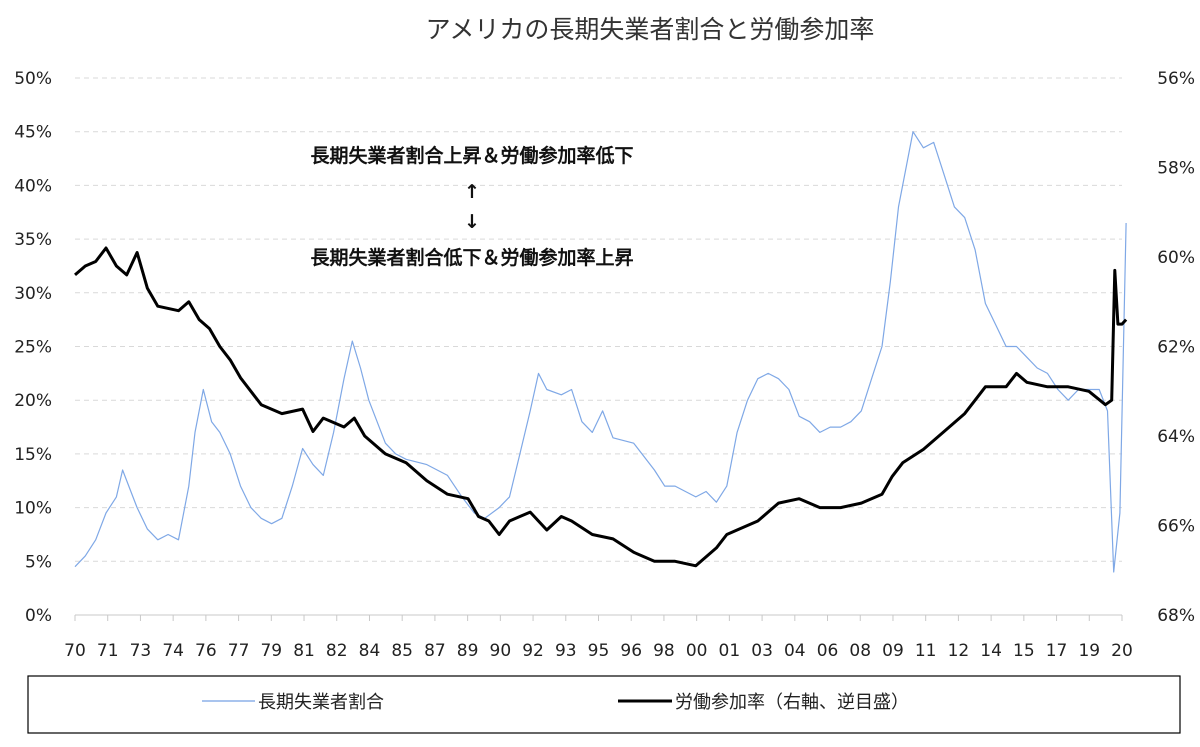  I want to click on x-tick-label: 20, so click(1122, 651).